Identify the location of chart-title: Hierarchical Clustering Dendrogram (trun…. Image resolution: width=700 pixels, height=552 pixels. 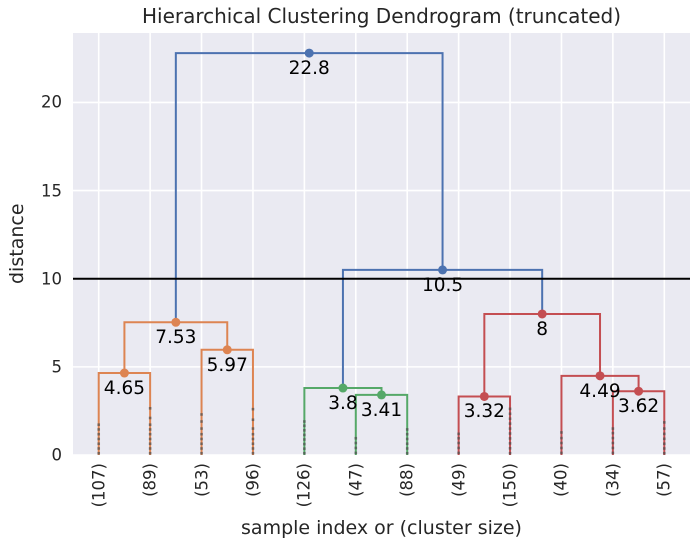
(381, 16).